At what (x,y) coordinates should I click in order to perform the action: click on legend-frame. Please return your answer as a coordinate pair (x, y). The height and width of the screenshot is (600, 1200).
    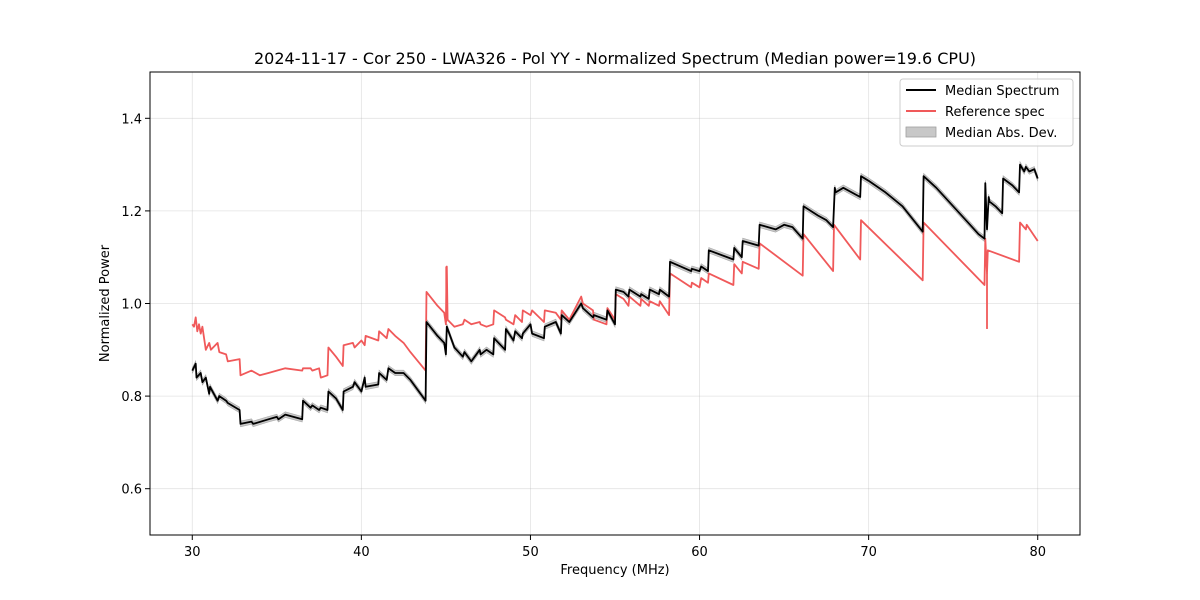
    Looking at the image, I should click on (986, 112).